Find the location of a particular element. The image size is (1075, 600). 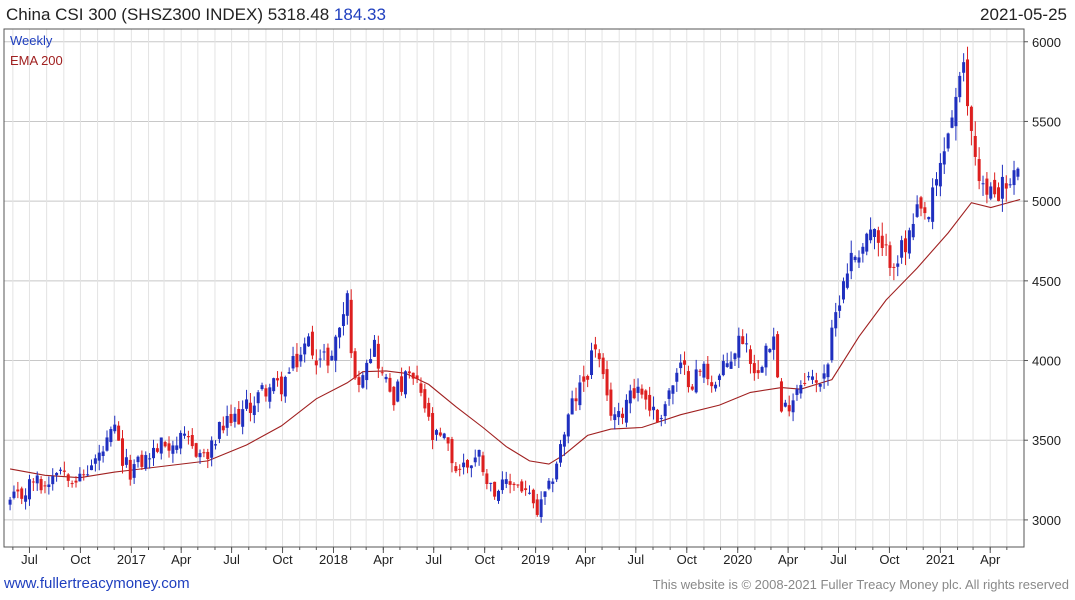

x-tick-label: 2020 is located at coordinates (737, 559).